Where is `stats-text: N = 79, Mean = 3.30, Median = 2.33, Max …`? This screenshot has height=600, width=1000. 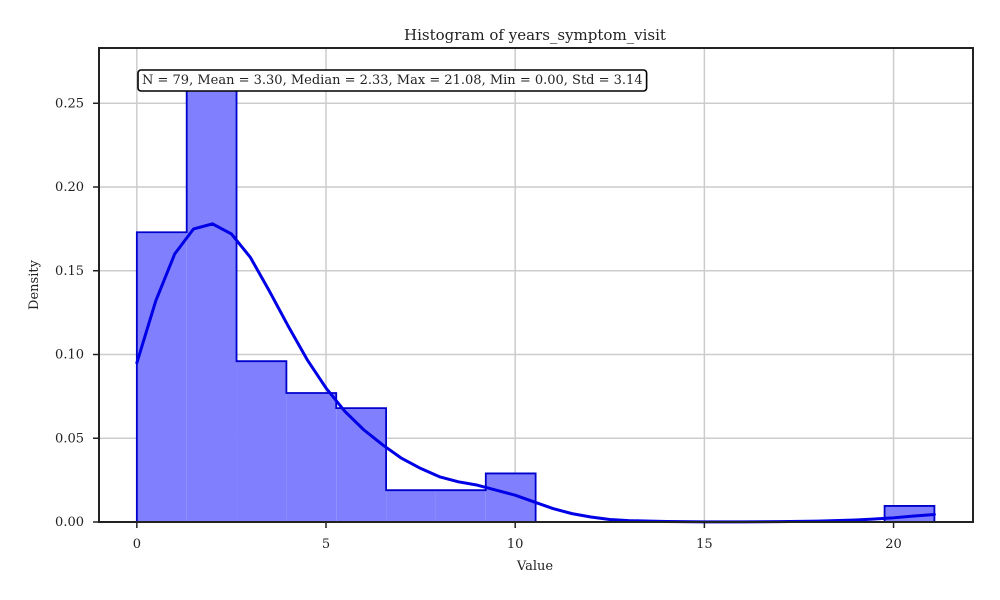
stats-text: N = 79, Mean = 3.30, Median = 2.33, Max … is located at coordinates (392, 80).